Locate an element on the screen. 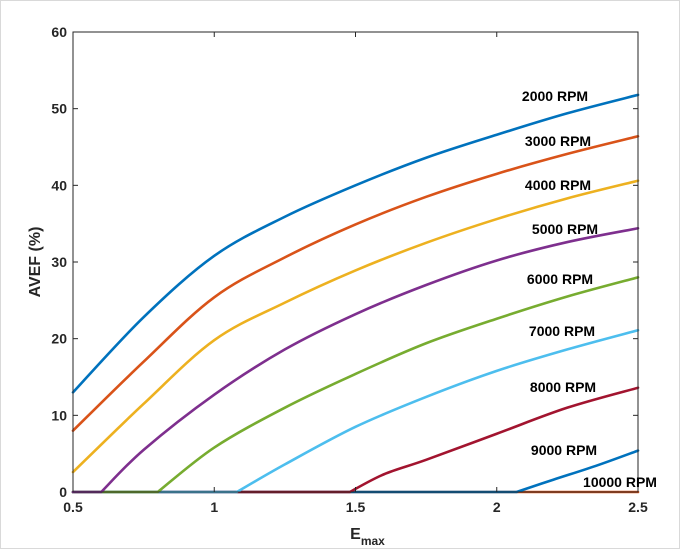  y-tick-label: 50 is located at coordinates (59, 109).